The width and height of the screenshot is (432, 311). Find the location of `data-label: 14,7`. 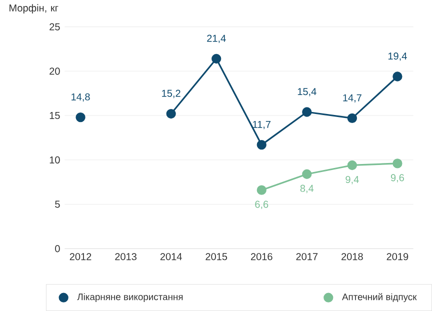

data-label: 14,7 is located at coordinates (352, 98).